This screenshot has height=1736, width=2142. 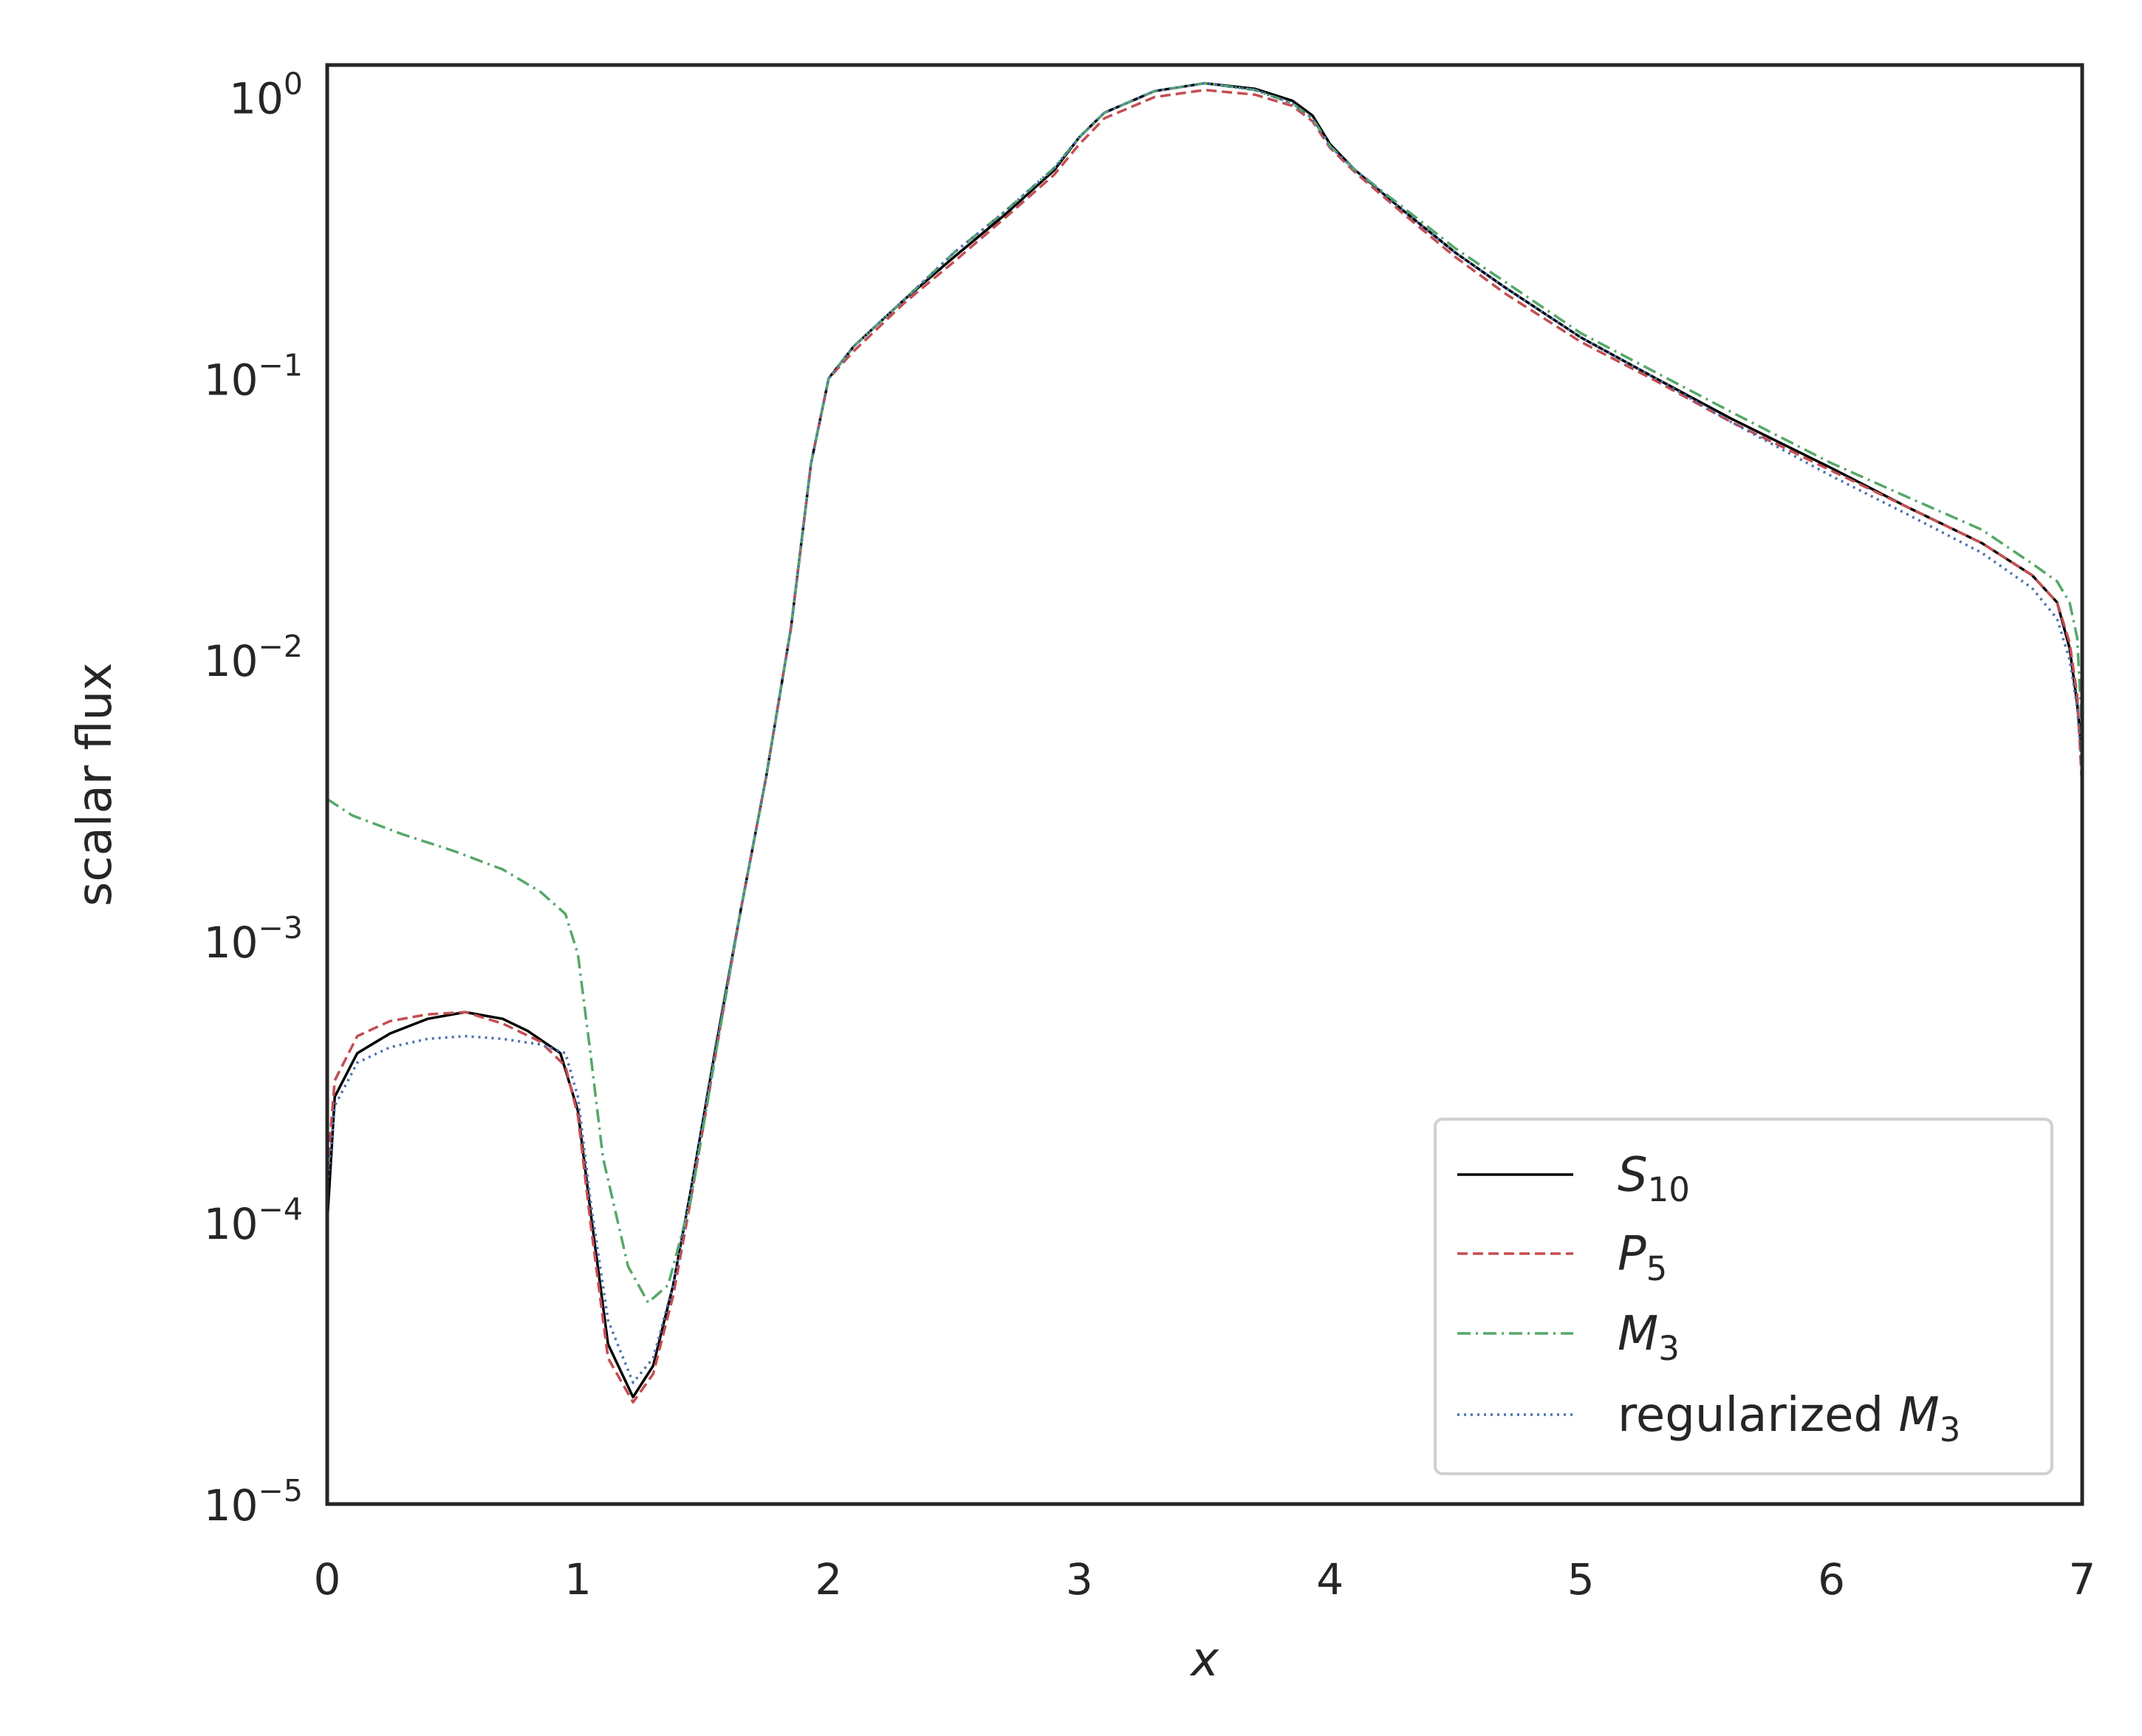 I want to click on y-tick-label: 10⁻², so click(x=254, y=657).